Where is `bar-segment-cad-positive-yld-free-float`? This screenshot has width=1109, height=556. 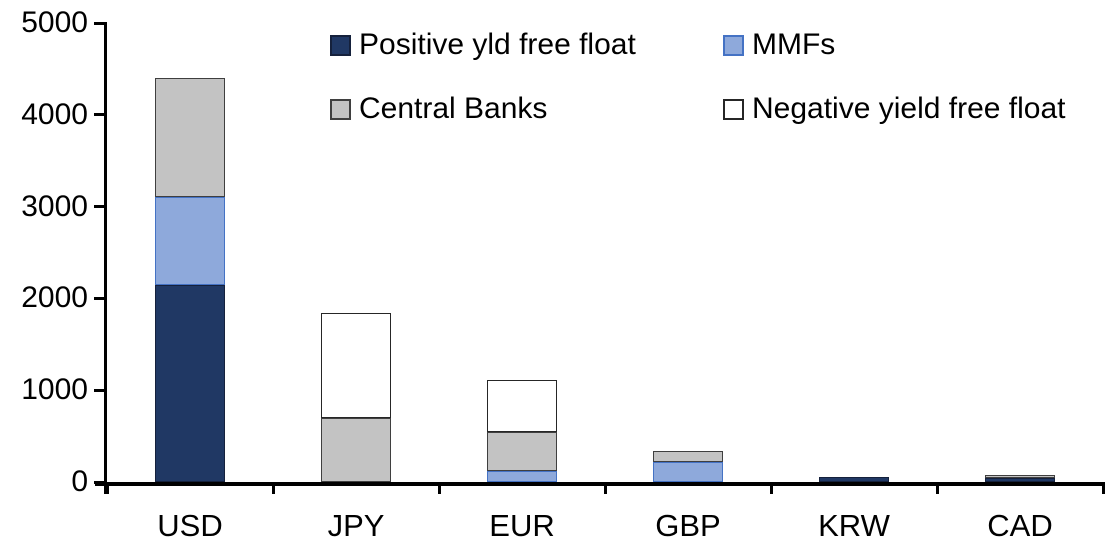 bar-segment-cad-positive-yld-free-float is located at coordinates (1020, 479).